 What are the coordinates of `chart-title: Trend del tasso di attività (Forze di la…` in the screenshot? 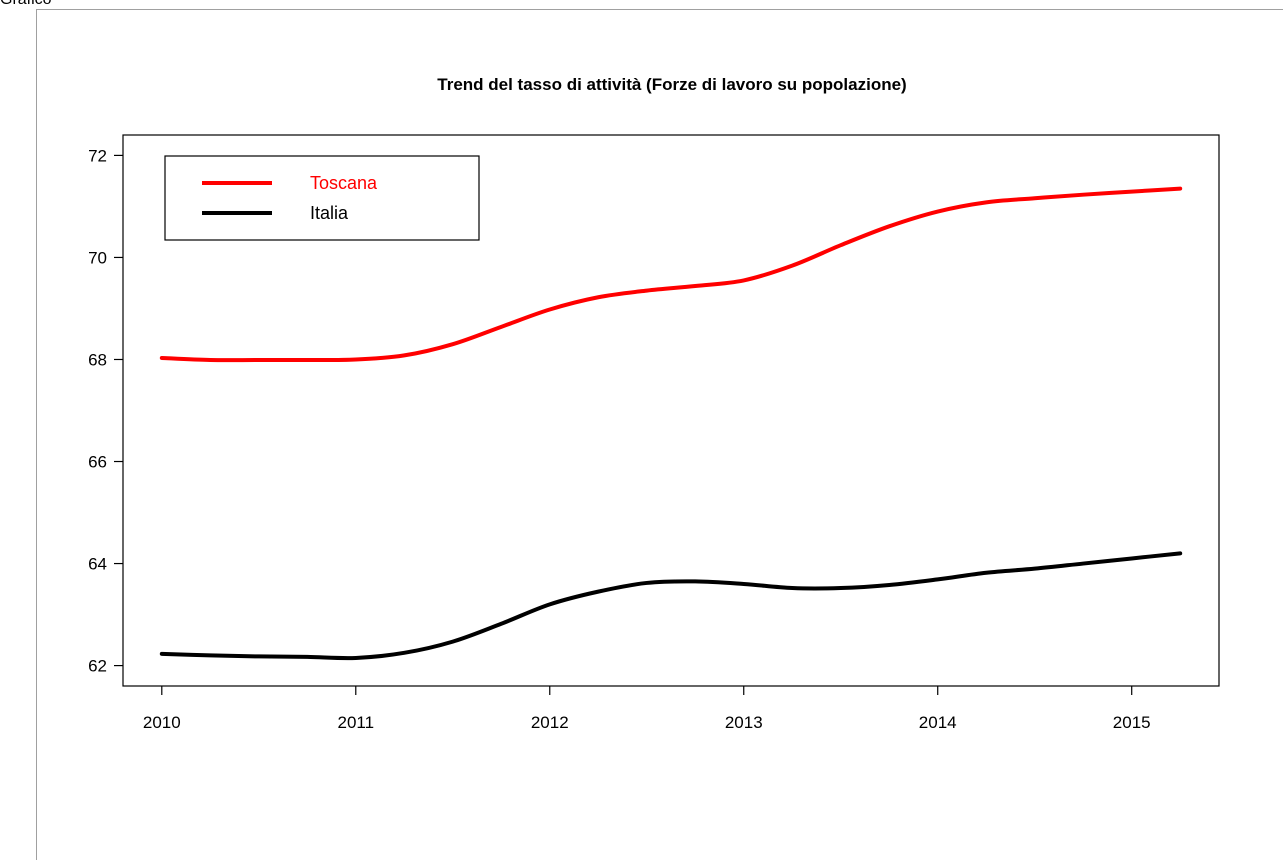 It's located at (671, 84).